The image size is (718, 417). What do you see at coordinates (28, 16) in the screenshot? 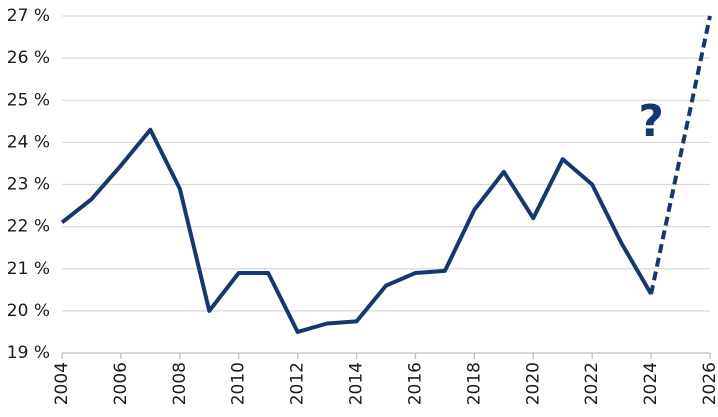
I see `y-tick-label: 27 %` at bounding box center [28, 16].